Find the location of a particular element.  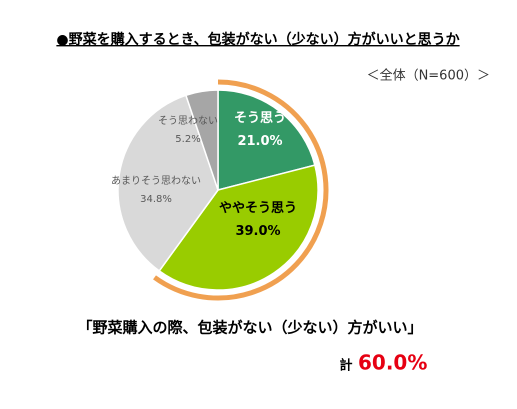

slice-label: あまりそう思わない is located at coordinates (156, 181).